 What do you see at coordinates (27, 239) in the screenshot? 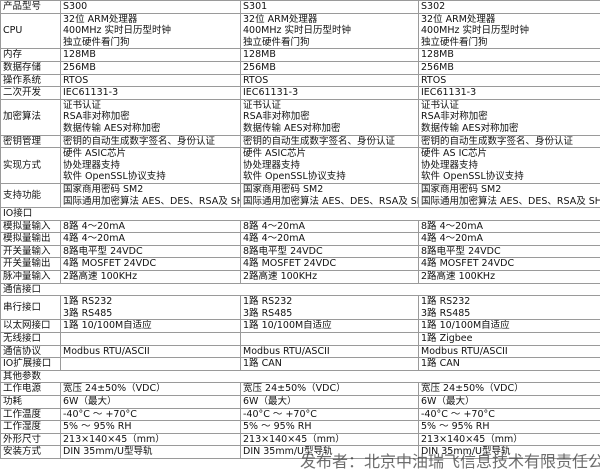
I see `cell-text: 模拟量输出` at bounding box center [27, 239].